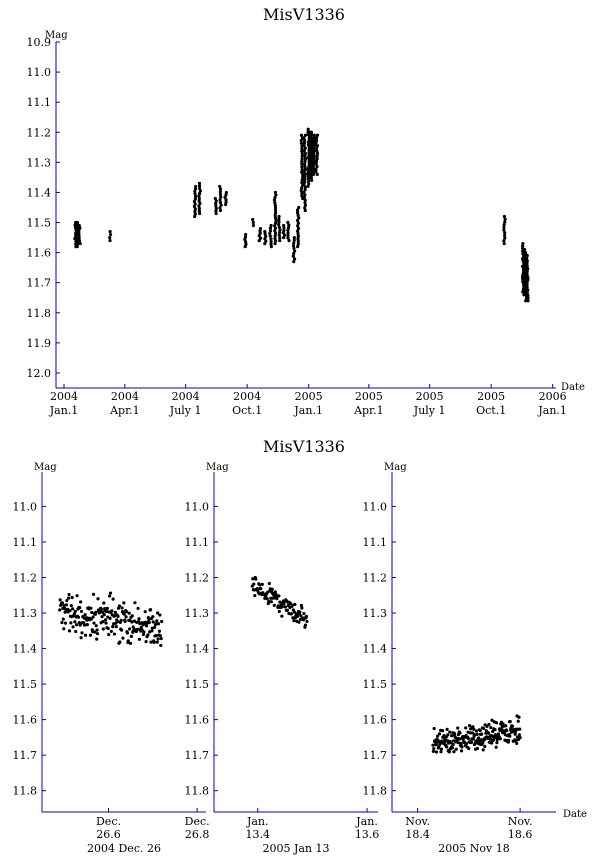 This screenshot has height=862, width=608. What do you see at coordinates (304, 446) in the screenshot?
I see `bottom-chart-title: MisV1336` at bounding box center [304, 446].